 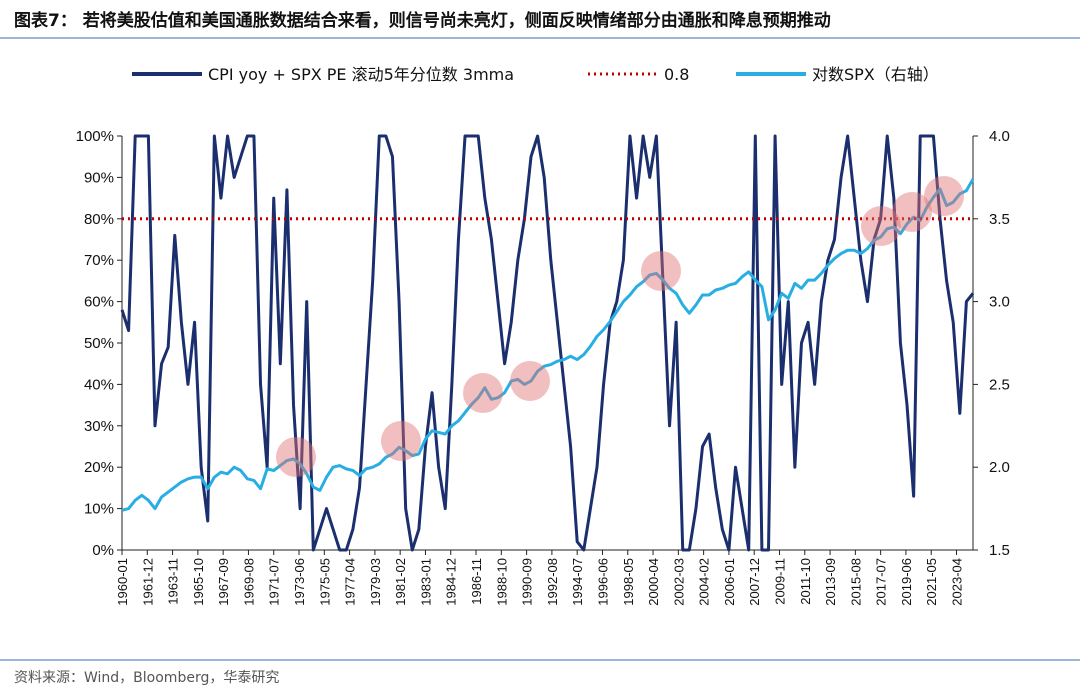 I want to click on y2-tick-label: 2.5, so click(x=999, y=384).